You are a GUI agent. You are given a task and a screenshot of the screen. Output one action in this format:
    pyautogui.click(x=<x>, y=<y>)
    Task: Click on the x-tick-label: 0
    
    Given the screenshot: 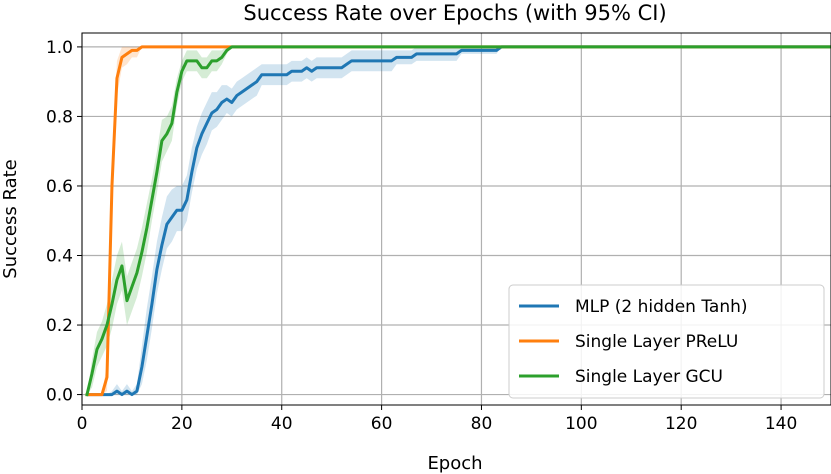 What is the action you would take?
    pyautogui.click(x=82, y=424)
    